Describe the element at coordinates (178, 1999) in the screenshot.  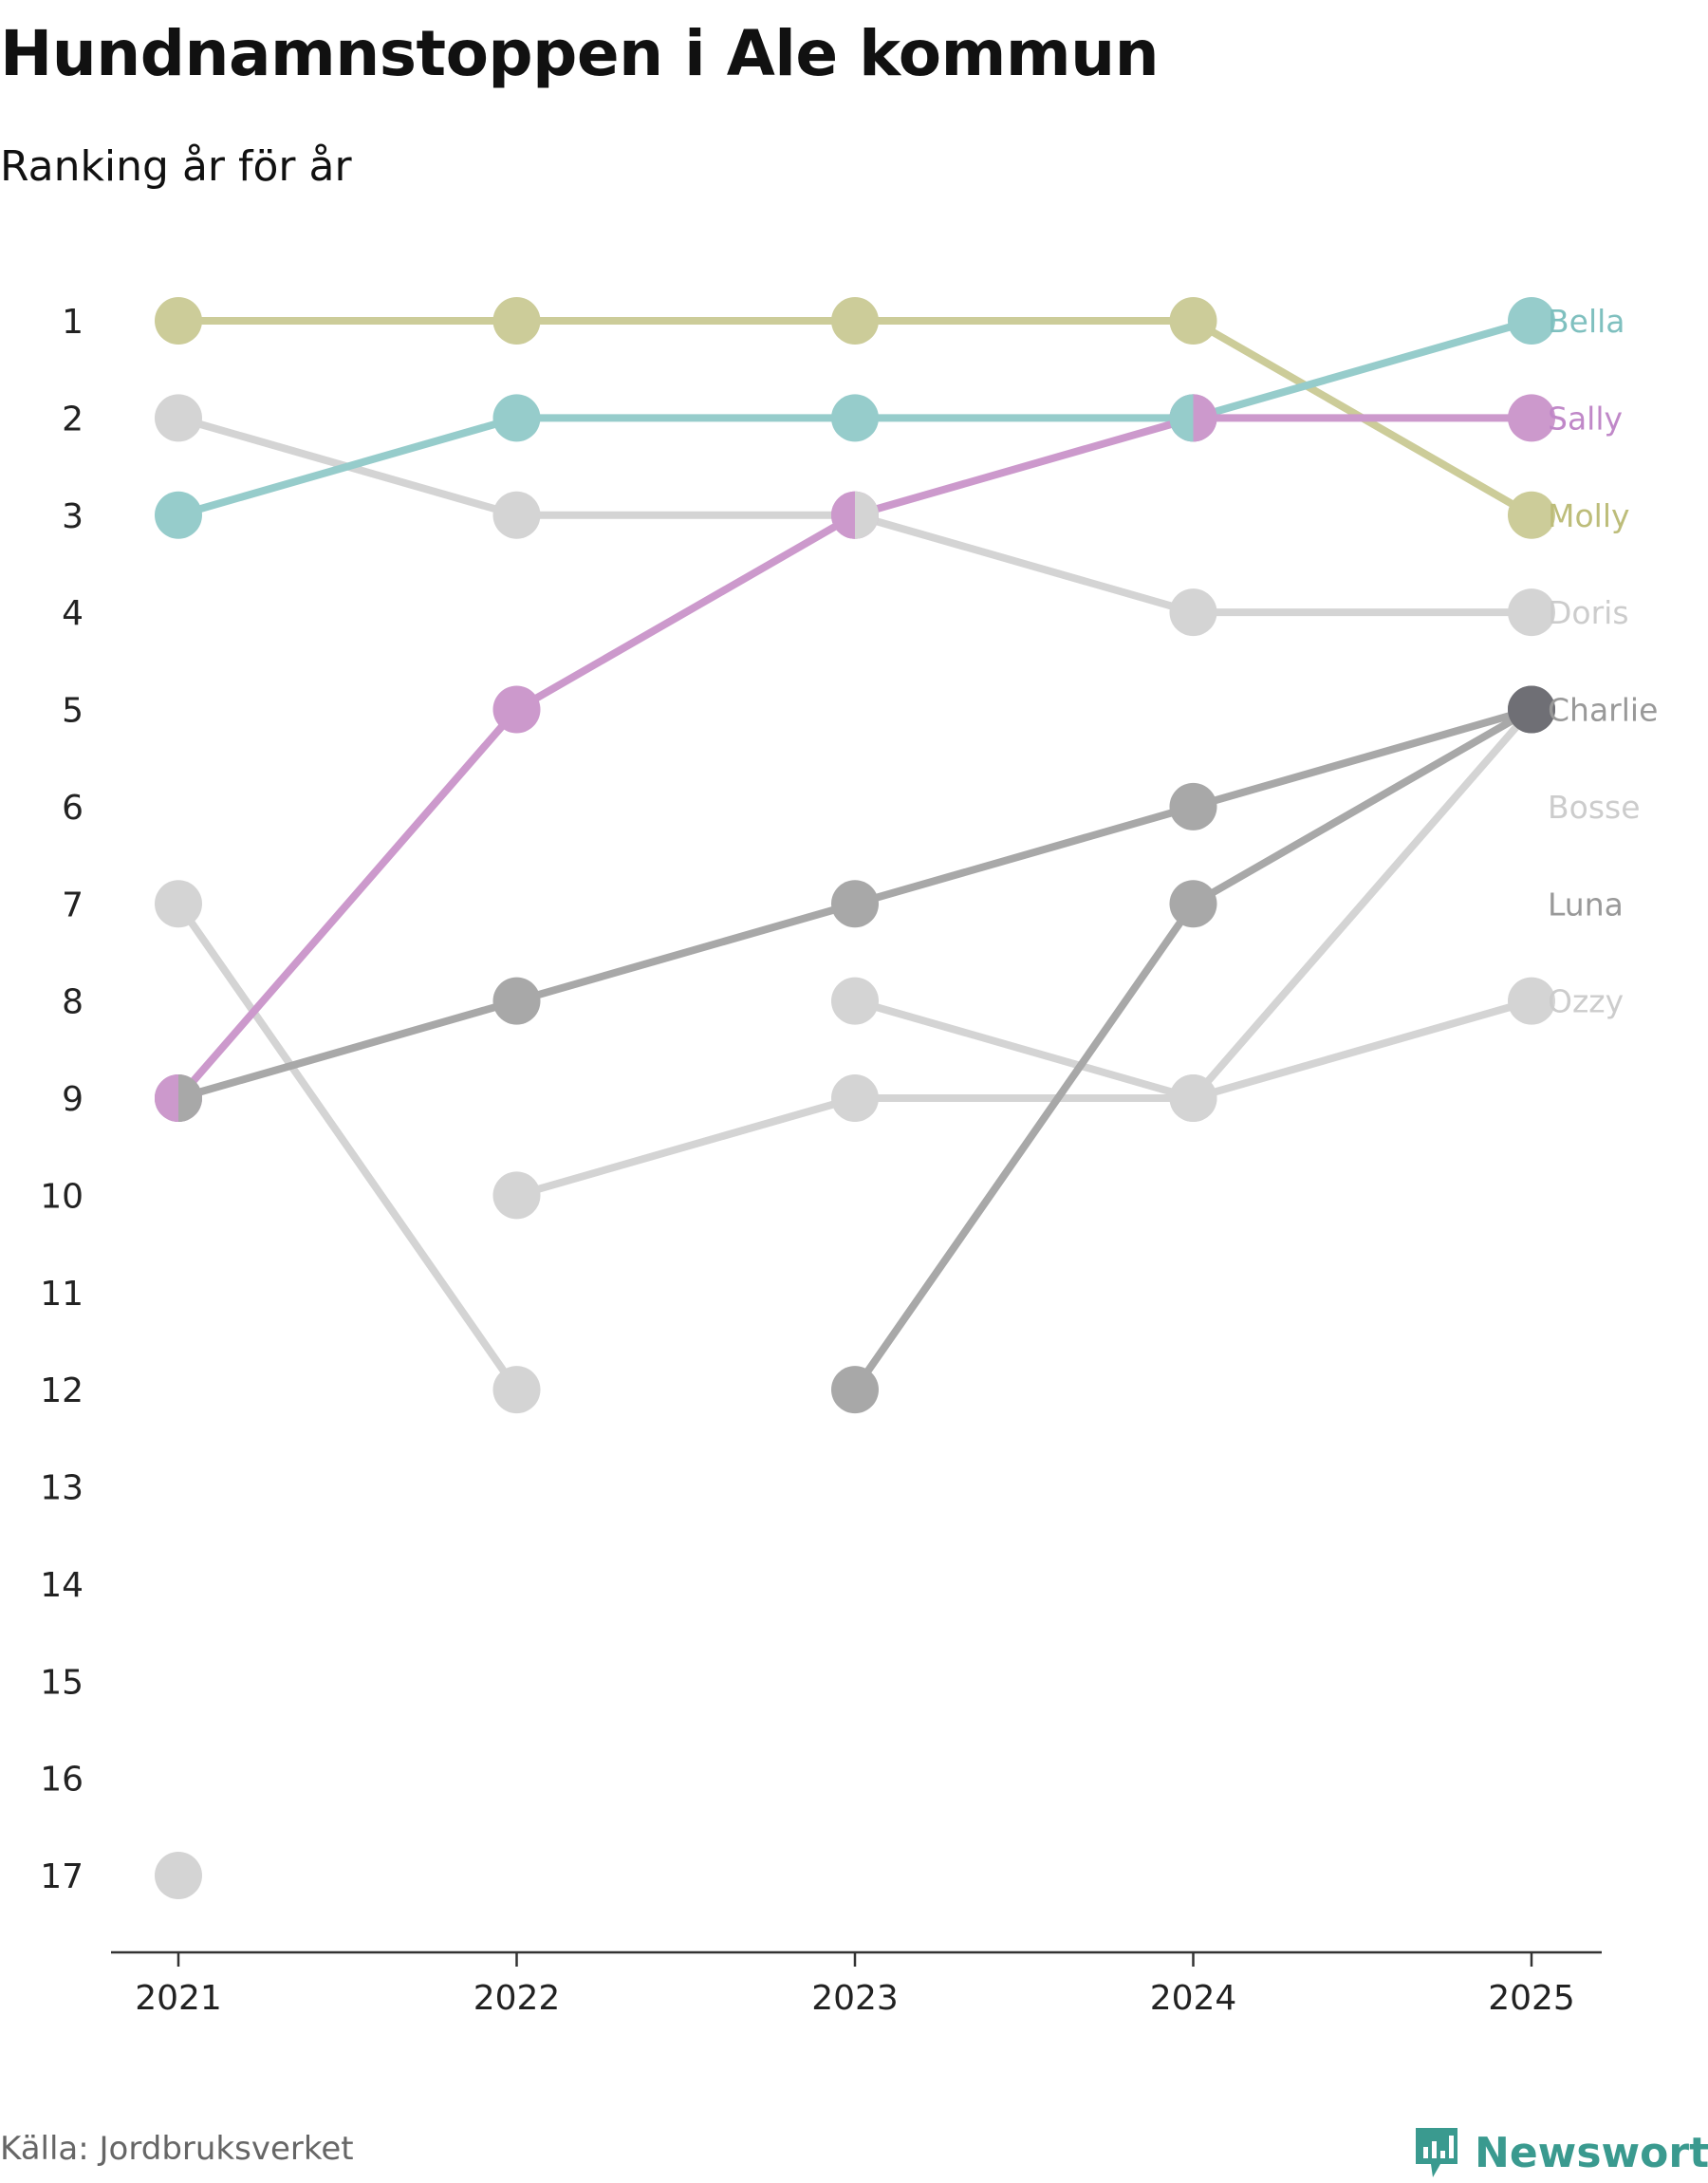
I see `x-tick-label: 2021` at that location.